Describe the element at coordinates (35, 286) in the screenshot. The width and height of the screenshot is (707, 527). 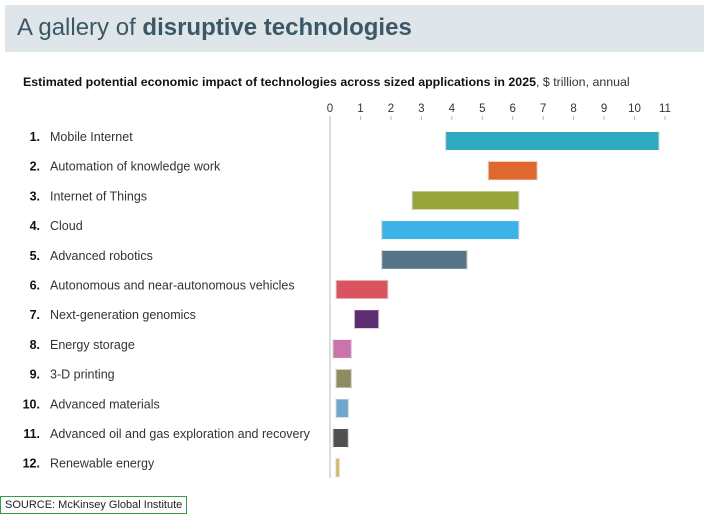
I see `category-rank-6: 6.` at that location.